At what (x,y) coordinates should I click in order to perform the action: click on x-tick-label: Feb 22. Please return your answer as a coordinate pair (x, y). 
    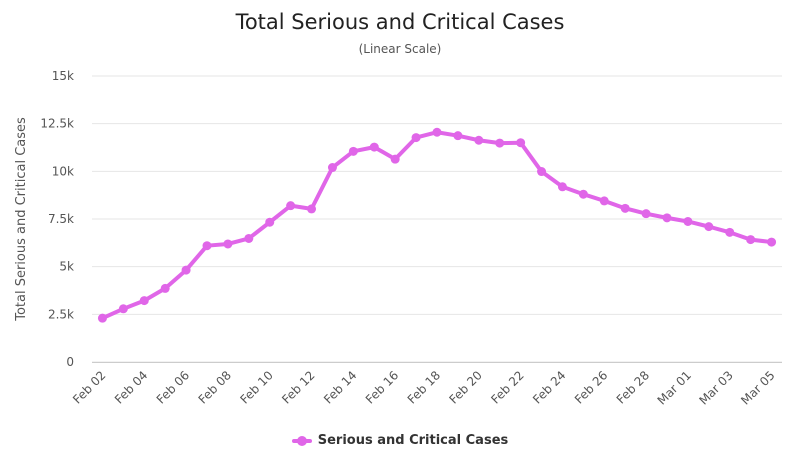
    Looking at the image, I should click on (507, 387).